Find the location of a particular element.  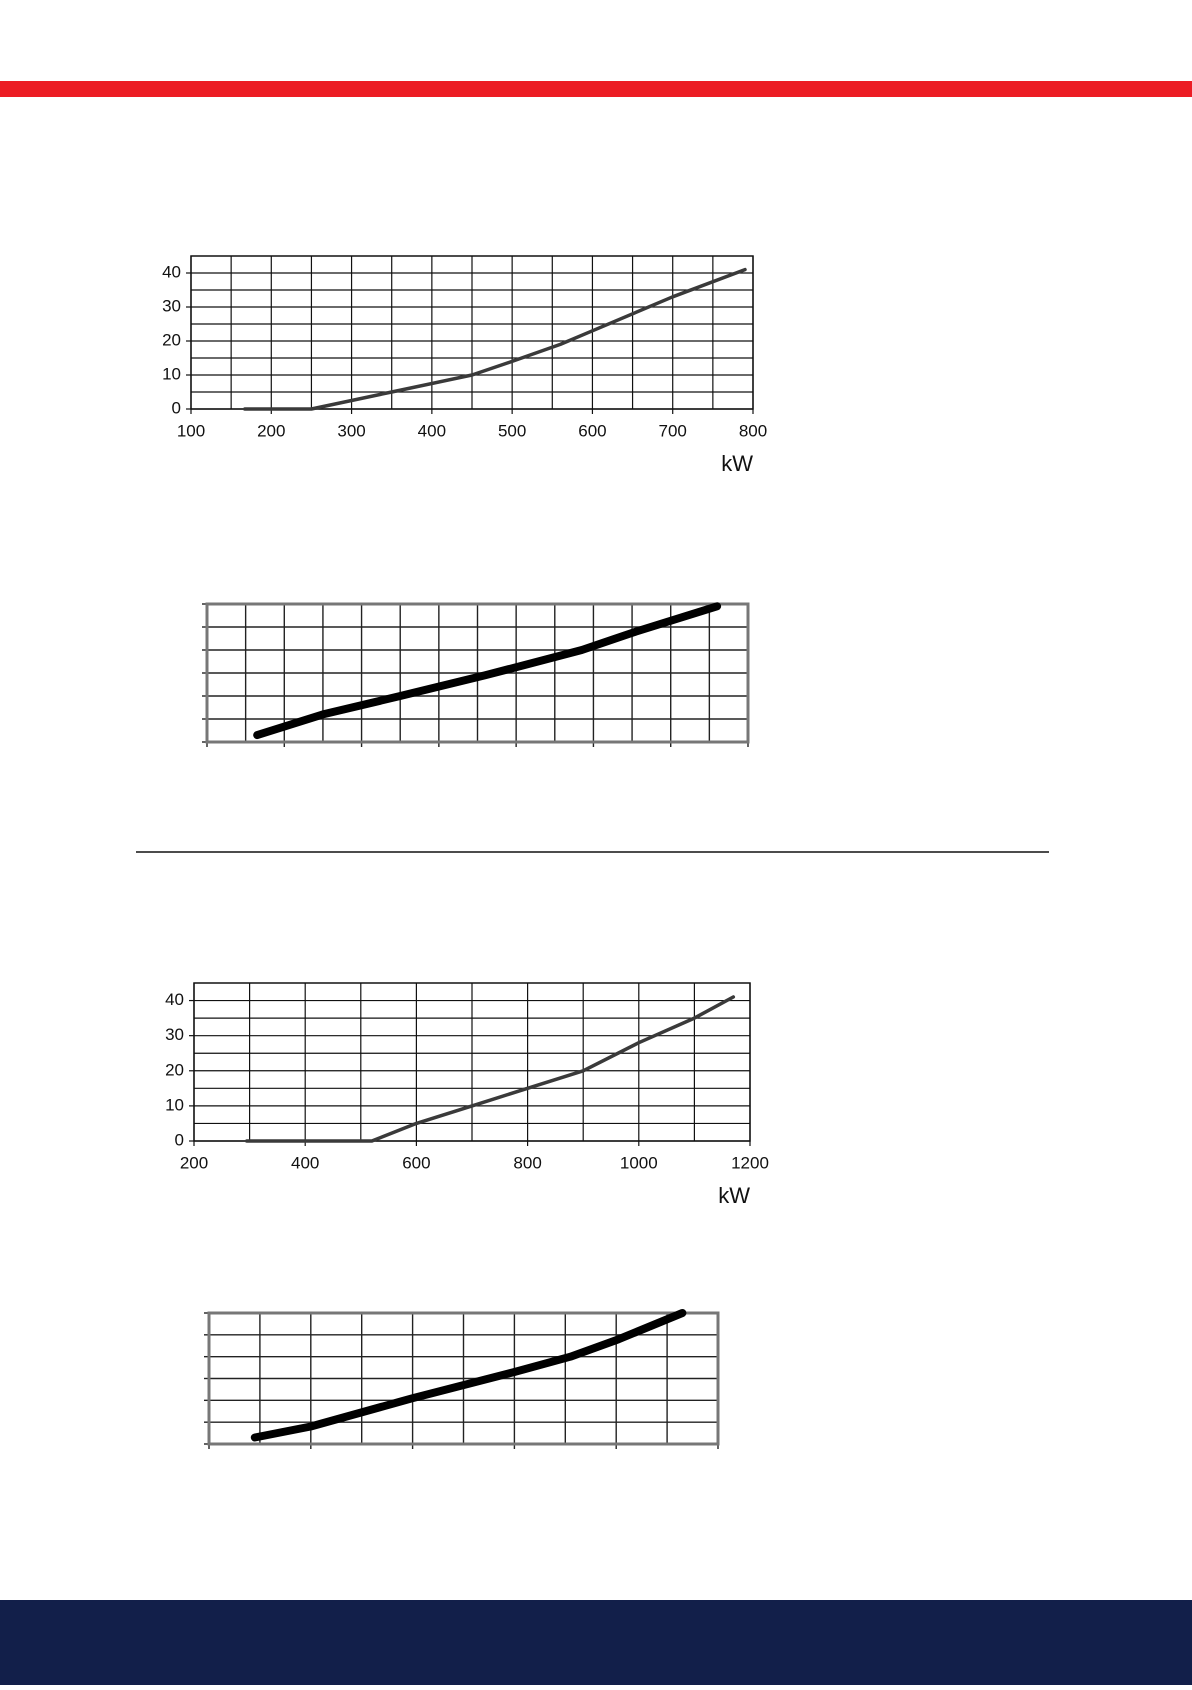

x-tick-label: 1000 is located at coordinates (639, 1162).